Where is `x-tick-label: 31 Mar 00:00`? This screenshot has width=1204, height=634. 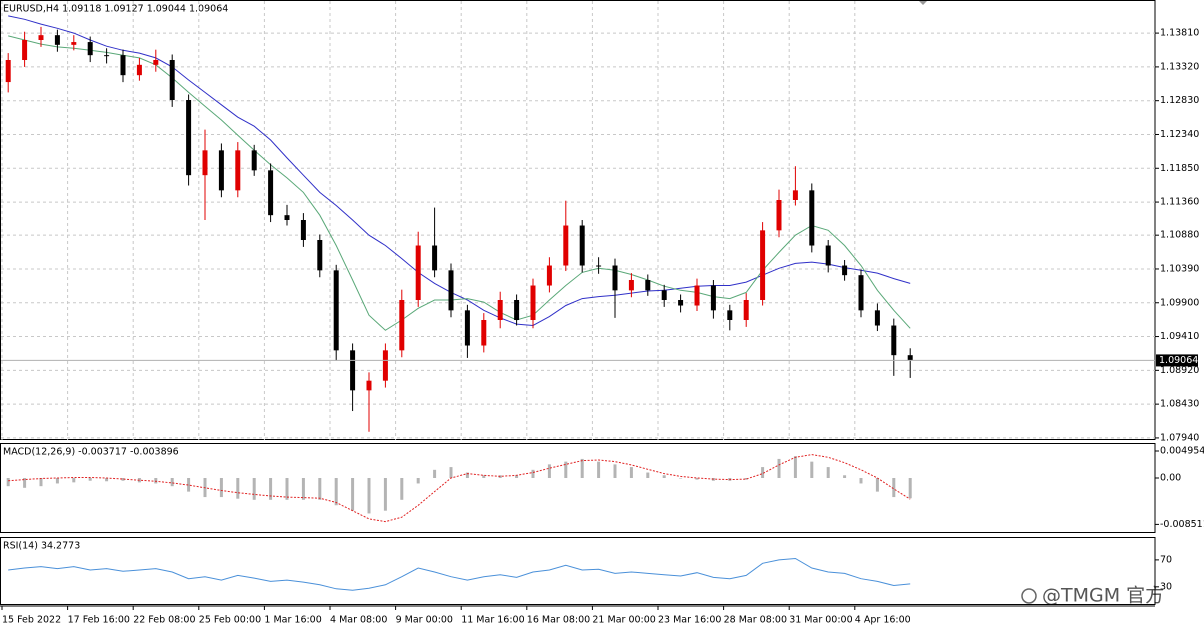 x-tick-label: 31 Mar 00:00 is located at coordinates (820, 620).